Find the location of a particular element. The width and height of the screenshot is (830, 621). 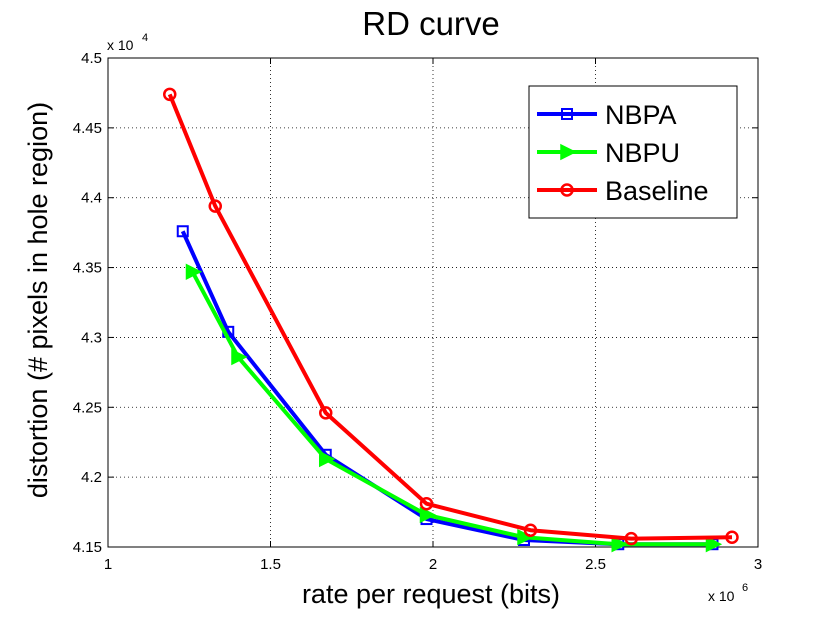

x-tick-label: 1.5 is located at coordinates (270, 564).